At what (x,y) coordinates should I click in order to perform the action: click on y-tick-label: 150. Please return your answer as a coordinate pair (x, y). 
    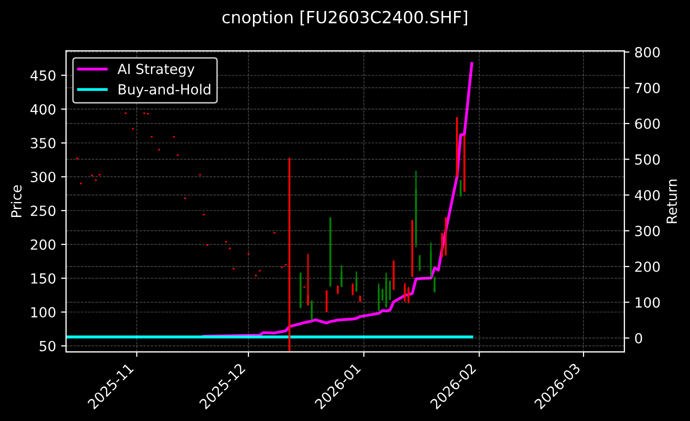
    Looking at the image, I should click on (43, 278).